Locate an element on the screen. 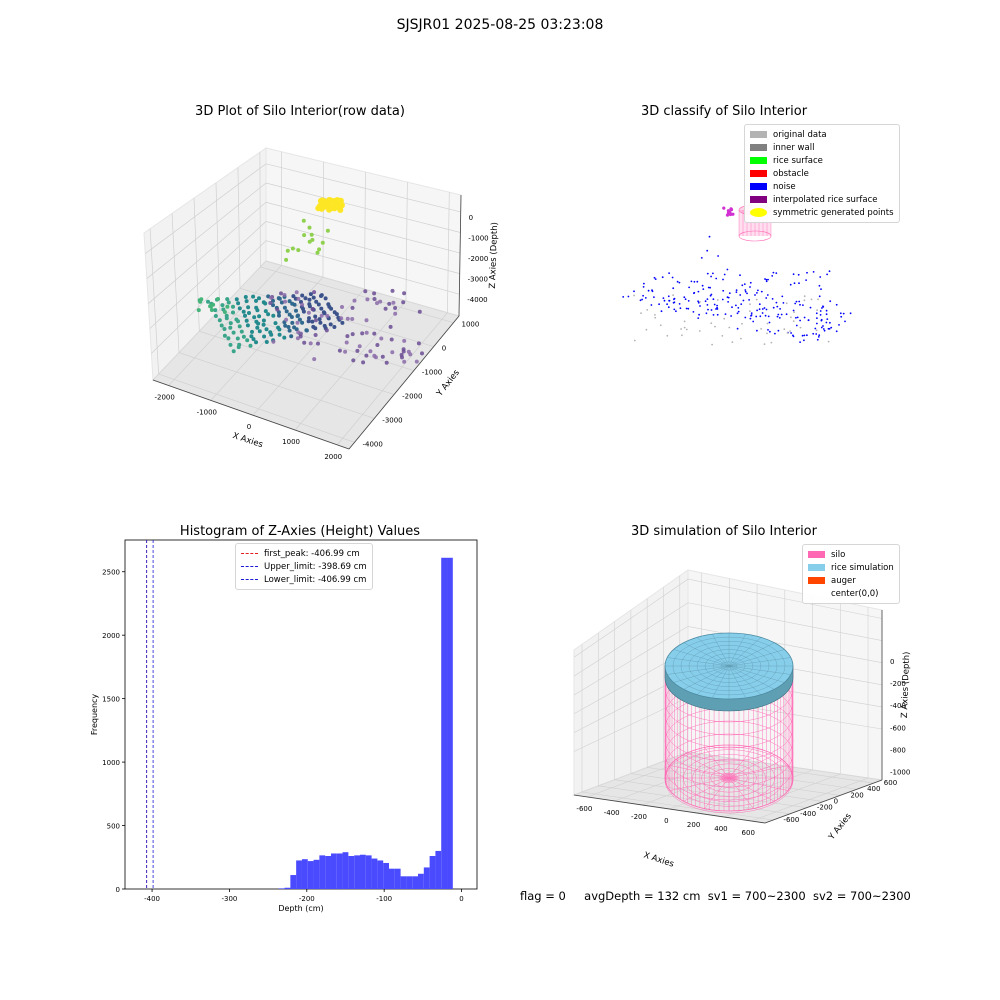 This screenshot has width=1000, height=1000. plot4-legend-swatch is located at coordinates (816, 580).